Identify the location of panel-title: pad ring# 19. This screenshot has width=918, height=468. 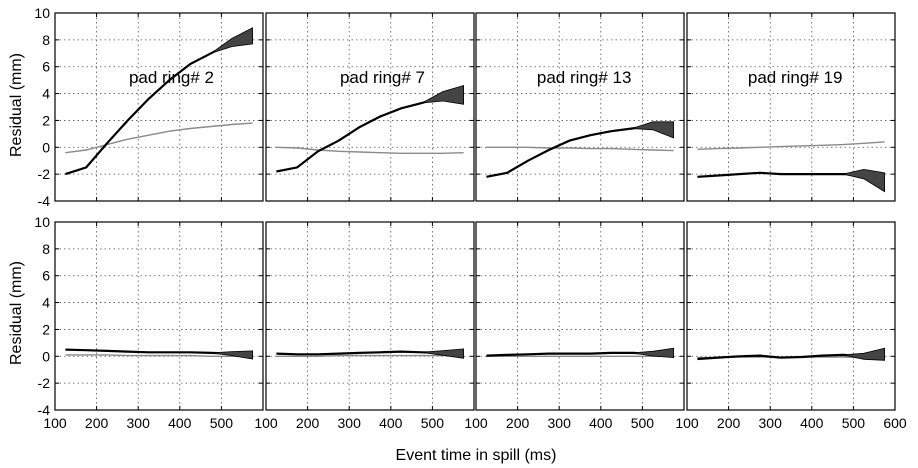
(795, 77).